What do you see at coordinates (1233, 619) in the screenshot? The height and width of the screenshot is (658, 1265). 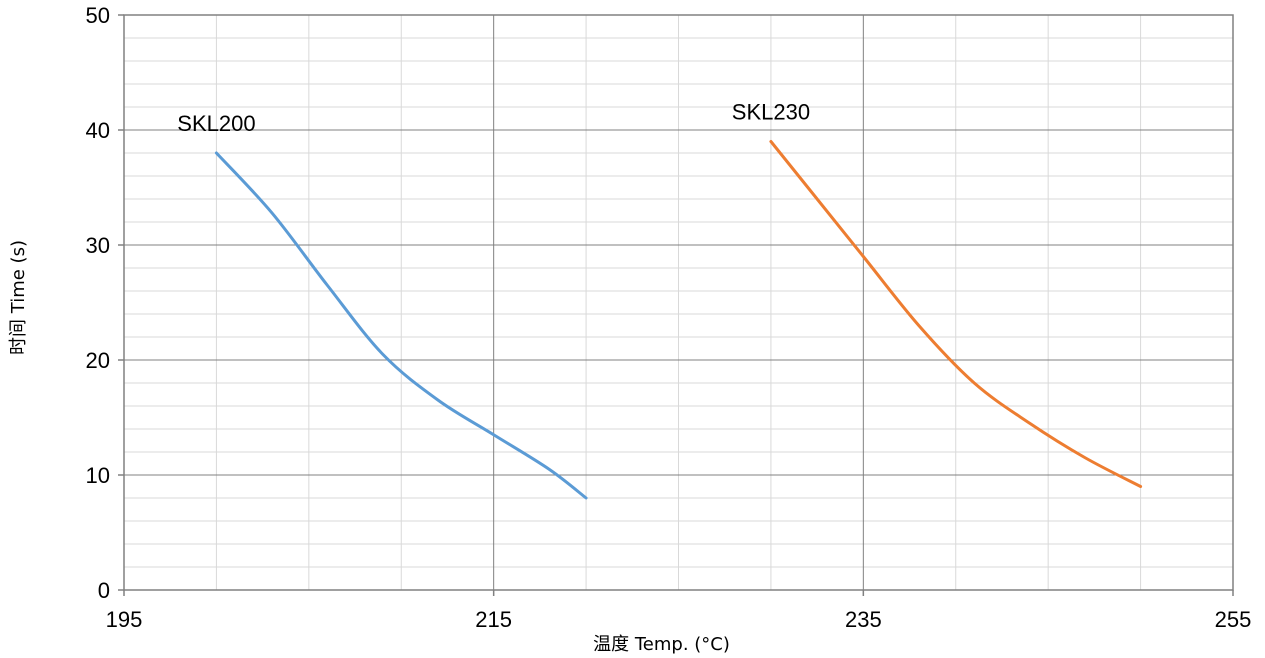 I see `x-tick-label: 255` at bounding box center [1233, 619].